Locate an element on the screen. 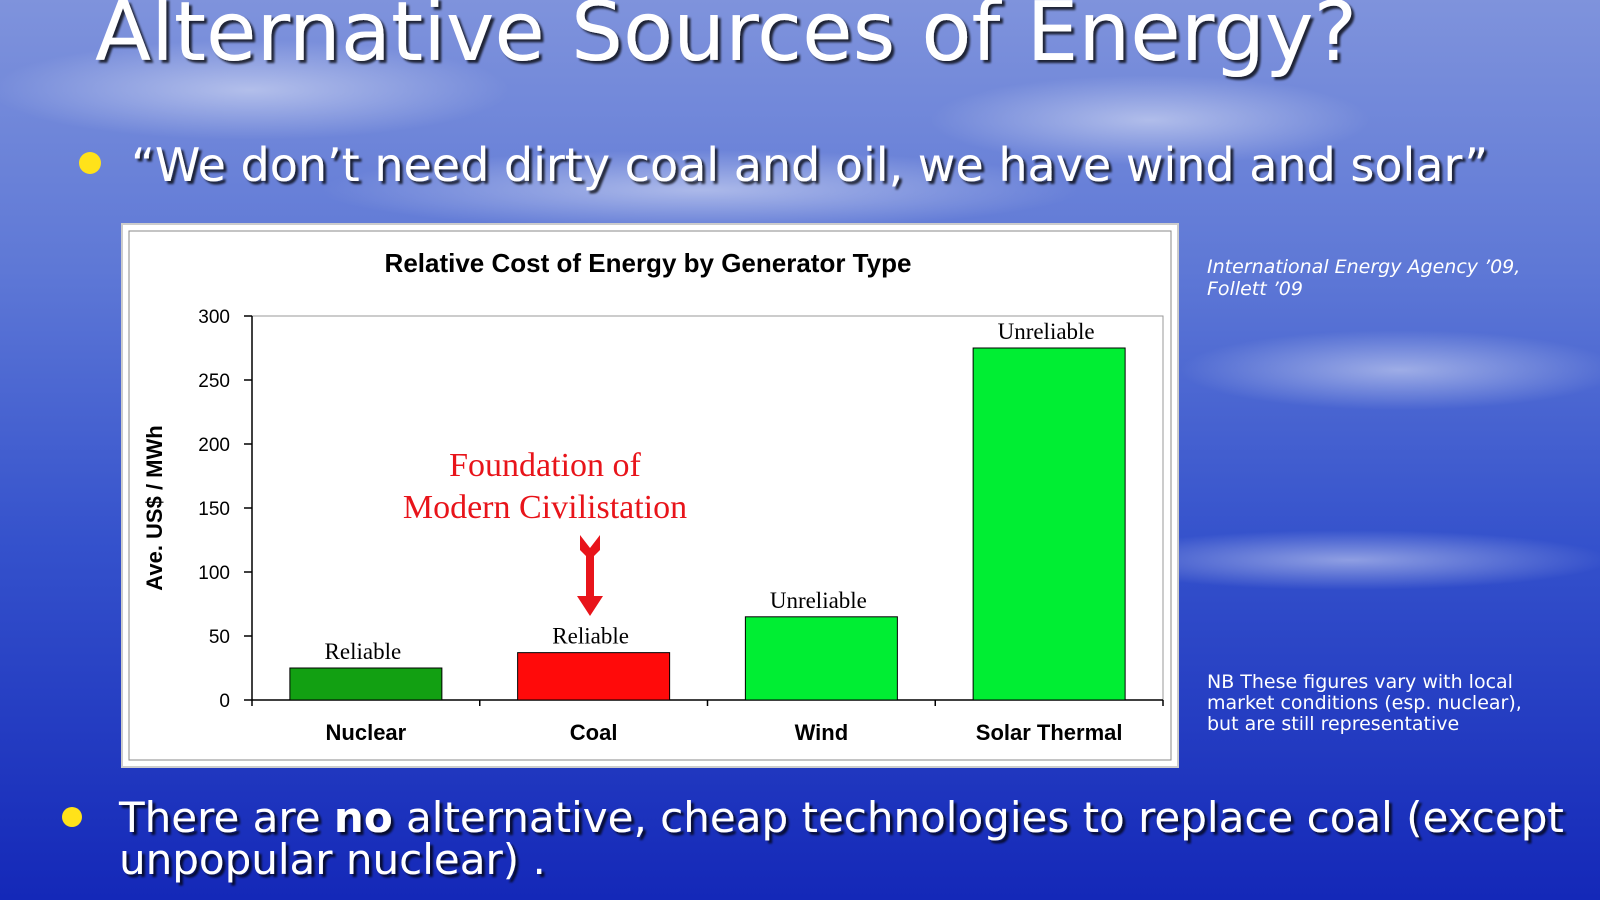 The width and height of the screenshot is (1600, 900). y-axis-label: Ave. US$ / MWh is located at coordinates (154, 507).